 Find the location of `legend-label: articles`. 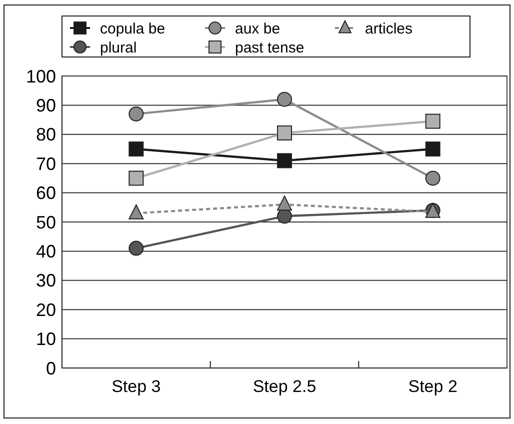

legend-label: articles is located at coordinates (389, 29).